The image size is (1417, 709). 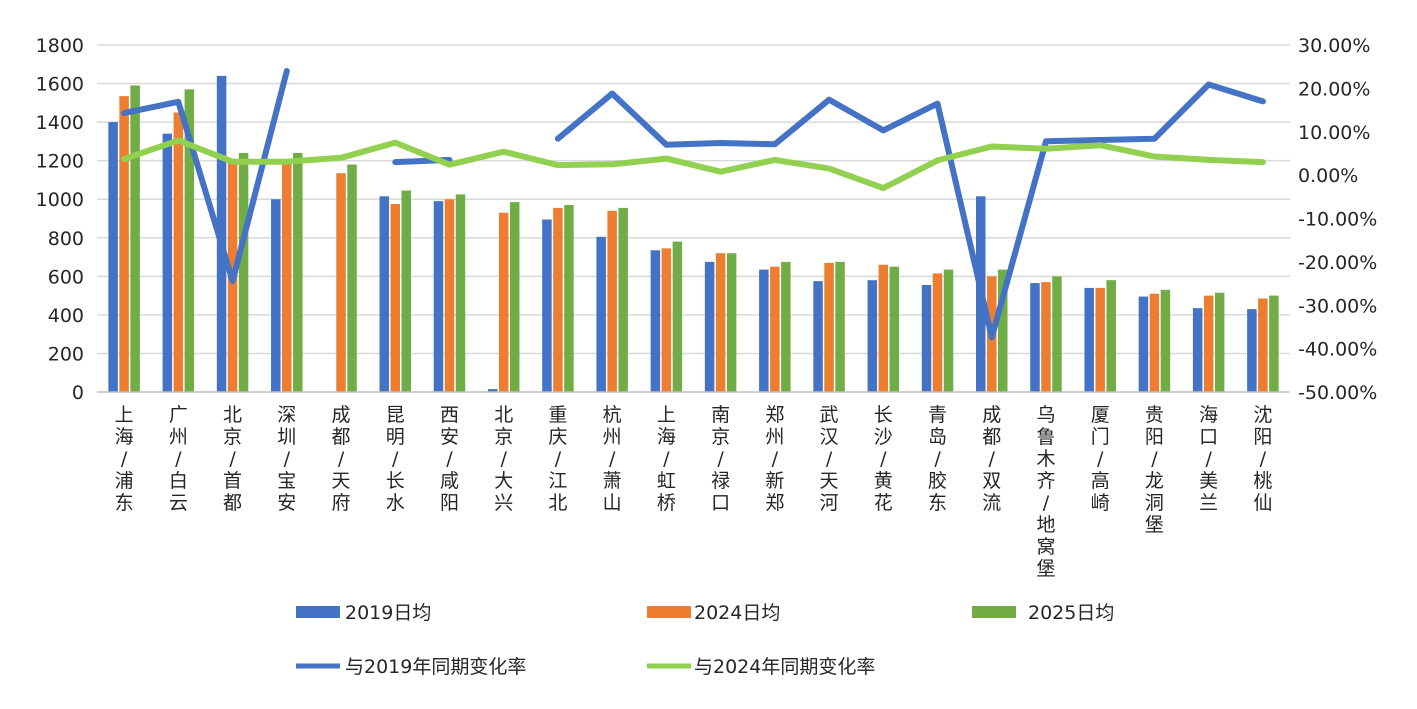 I want to click on y-tick-label: 1800, so click(x=60, y=46).